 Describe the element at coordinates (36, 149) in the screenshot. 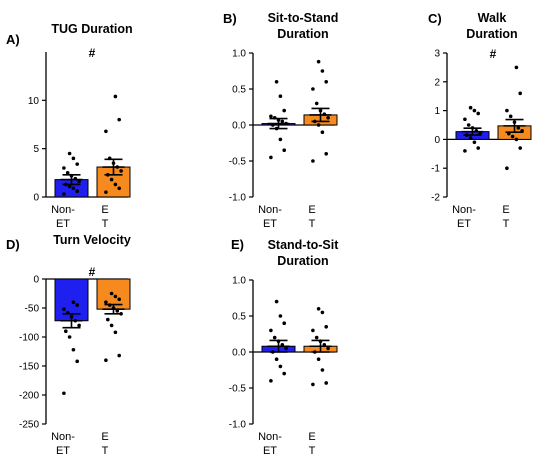

I see `y-tick-label: 5` at that location.